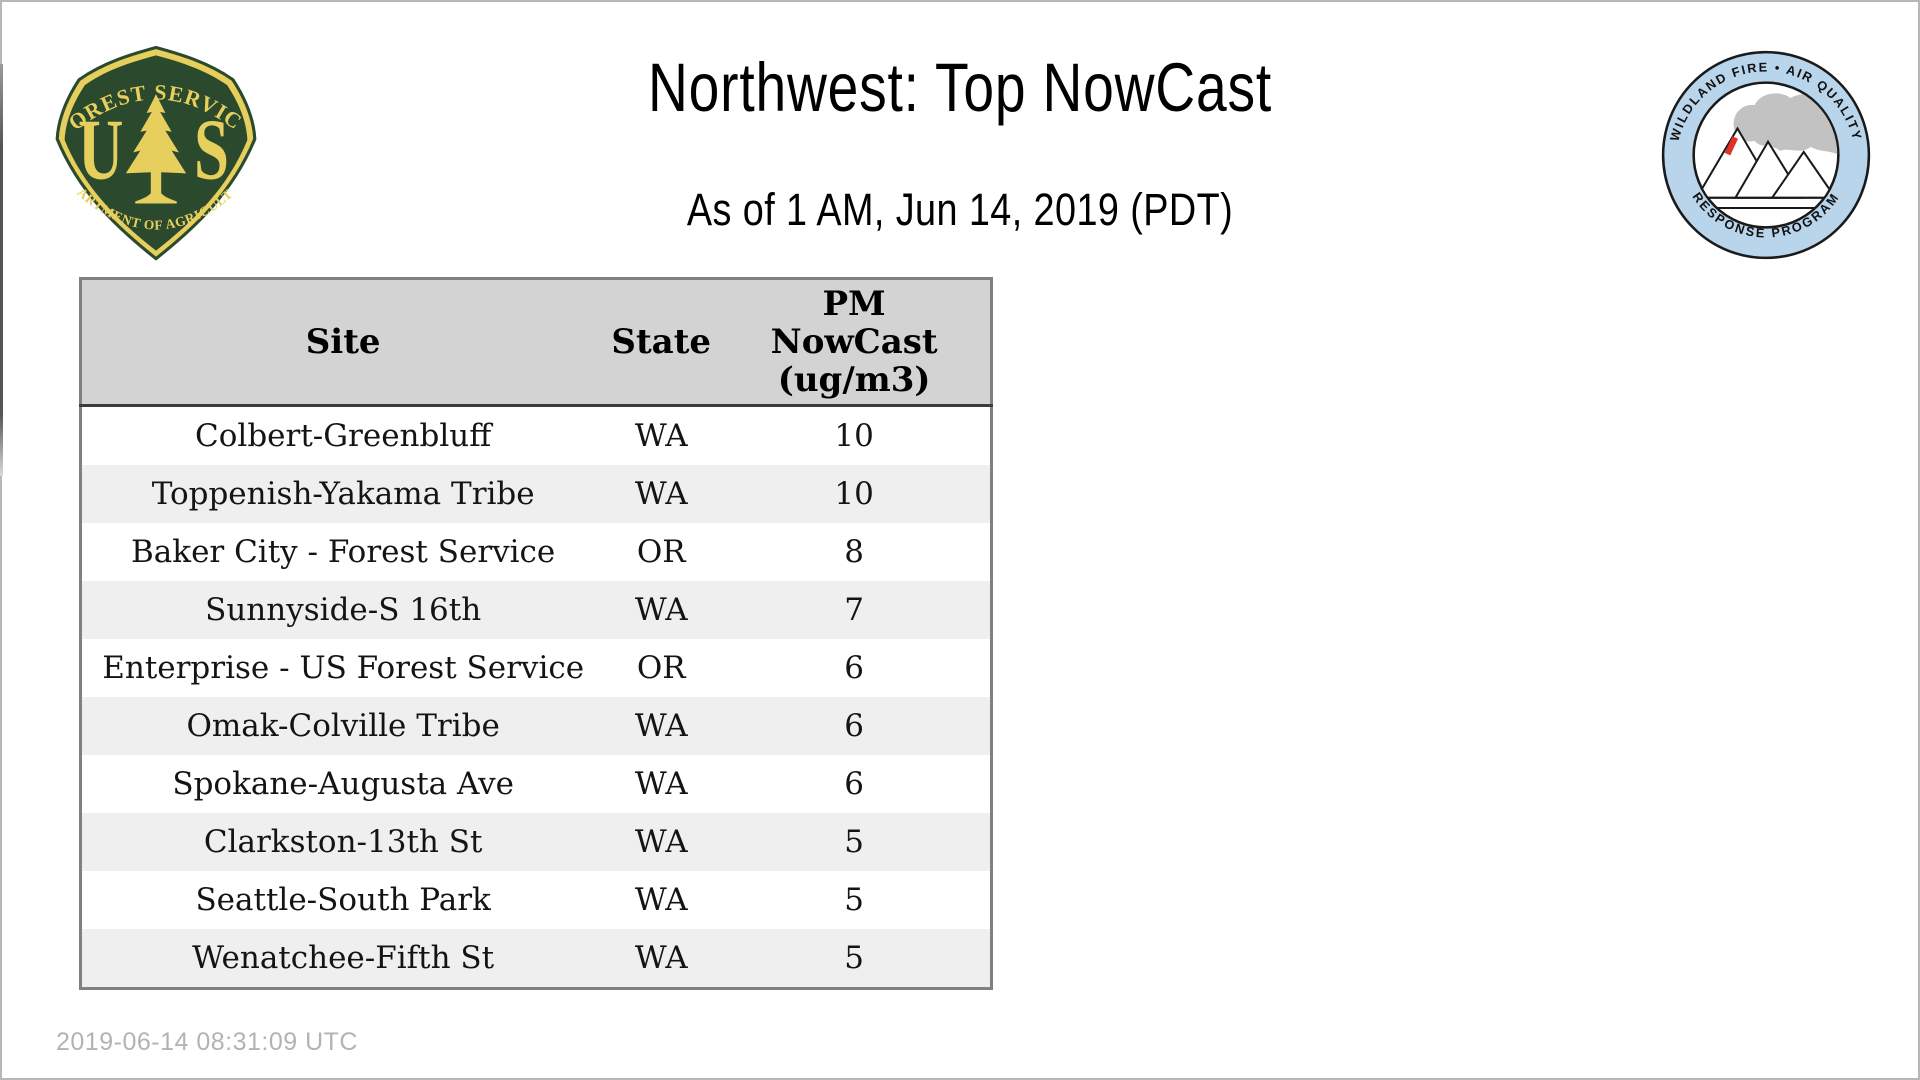  I want to click on pm-header-line2: NowCast, so click(854, 342).